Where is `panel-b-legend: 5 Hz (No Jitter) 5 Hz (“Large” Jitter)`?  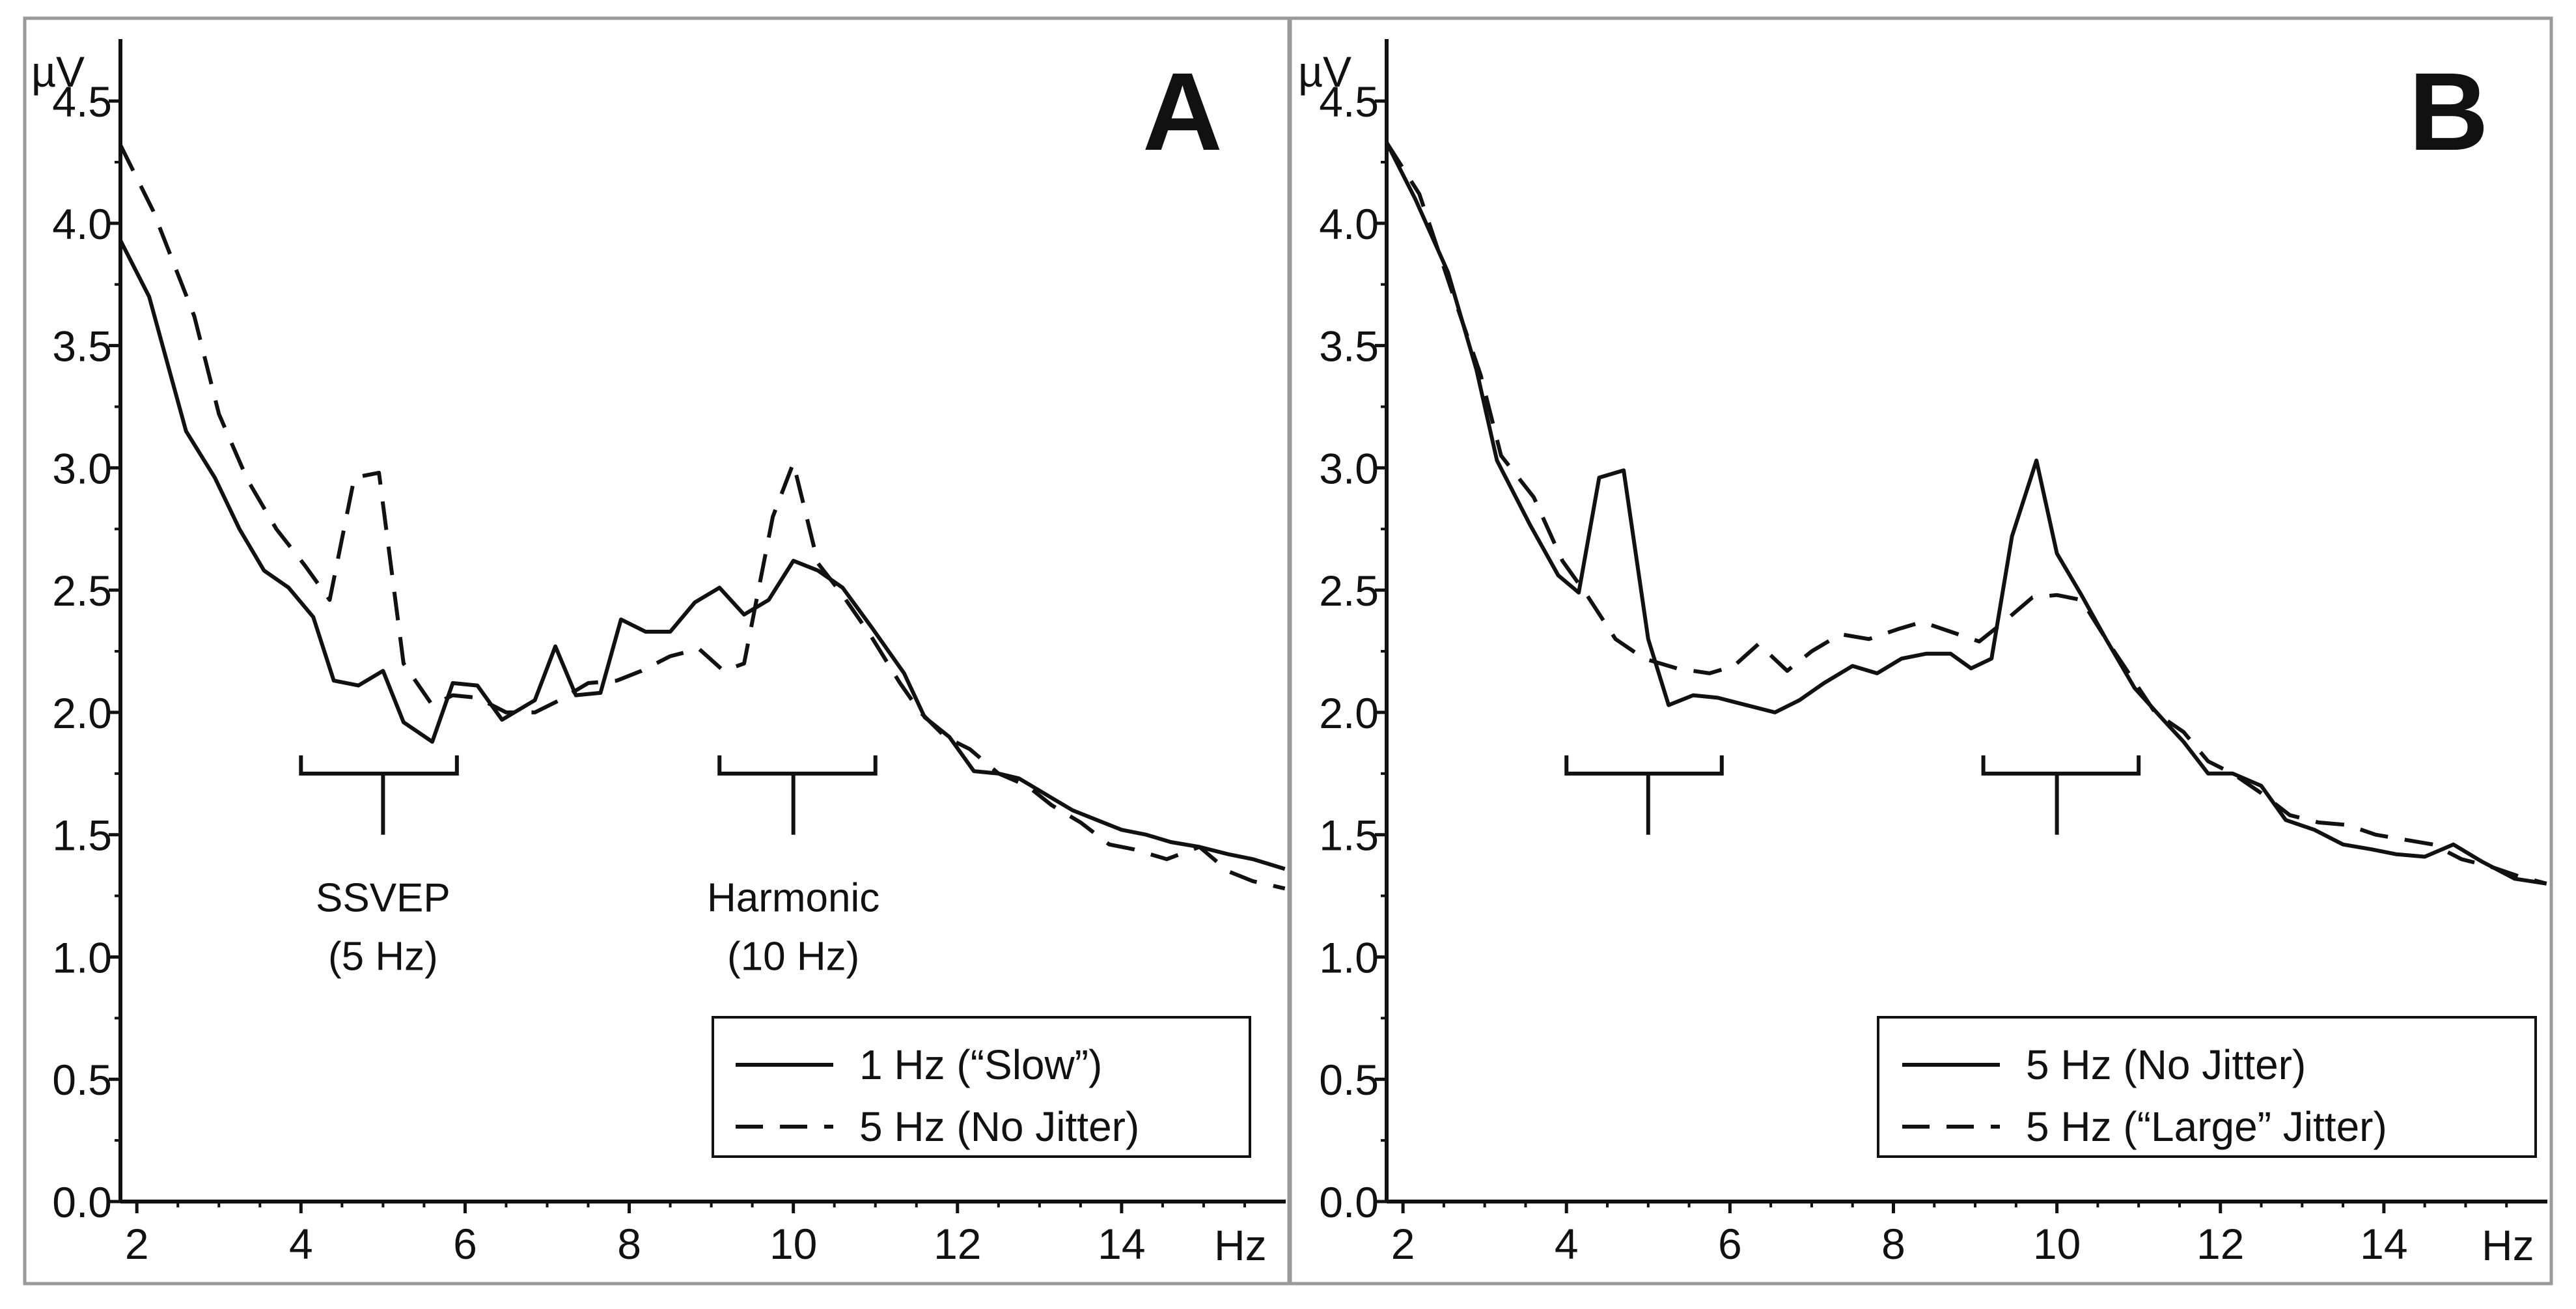 panel-b-legend: 5 Hz (No Jitter) 5 Hz (“Large” Jitter) is located at coordinates (2207, 1087).